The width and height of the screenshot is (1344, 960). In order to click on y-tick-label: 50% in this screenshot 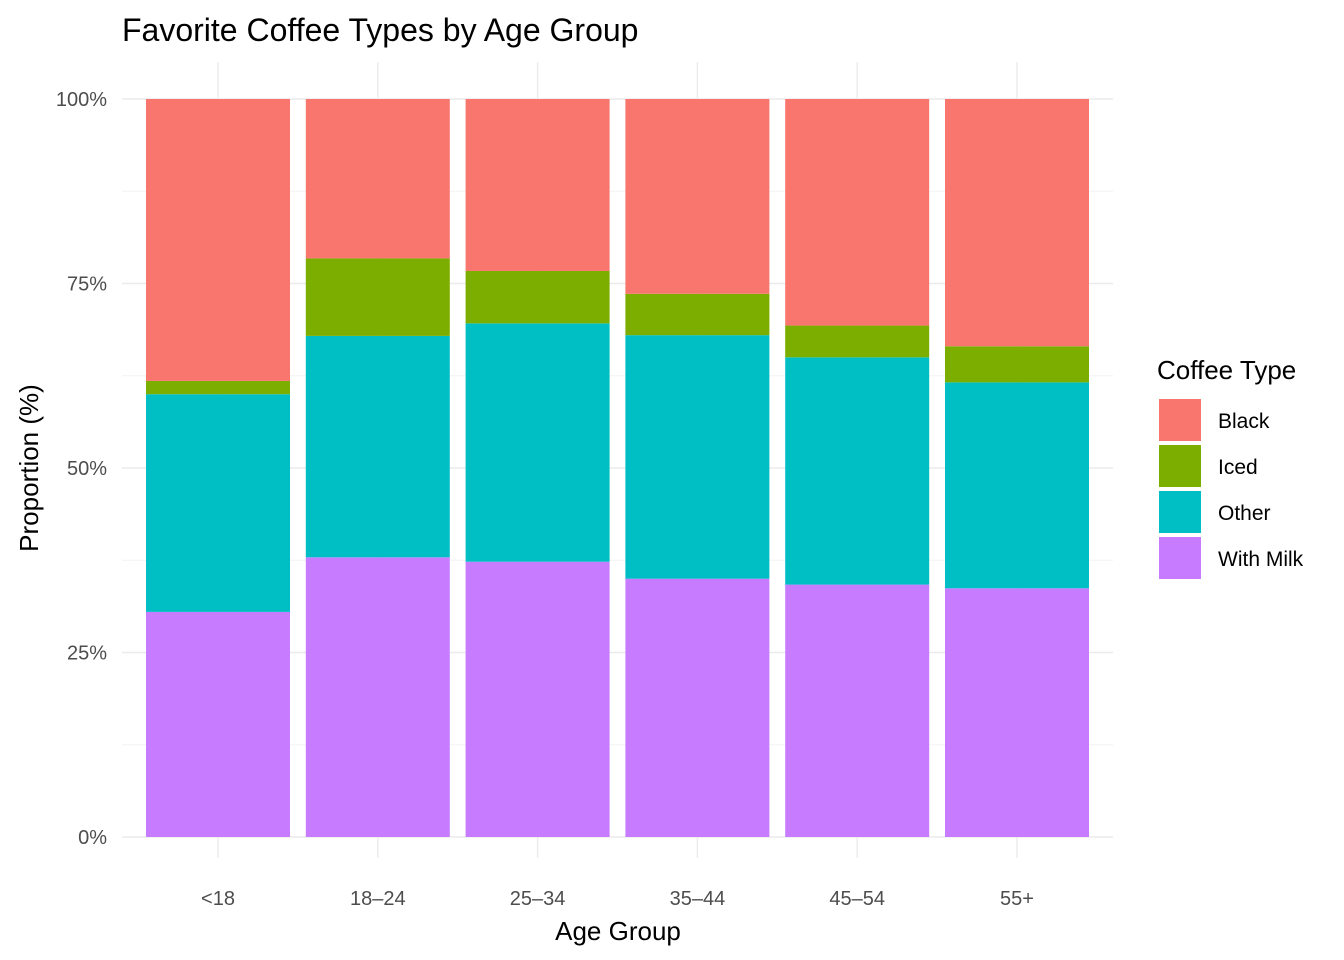, I will do `click(87, 469)`.